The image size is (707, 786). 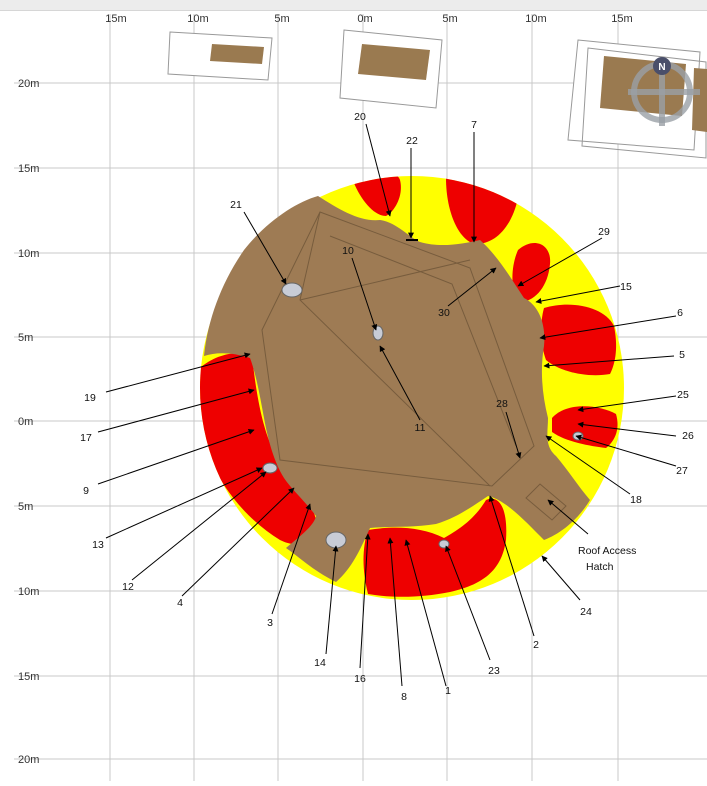 I want to click on marker-label: 10, so click(x=348, y=251).